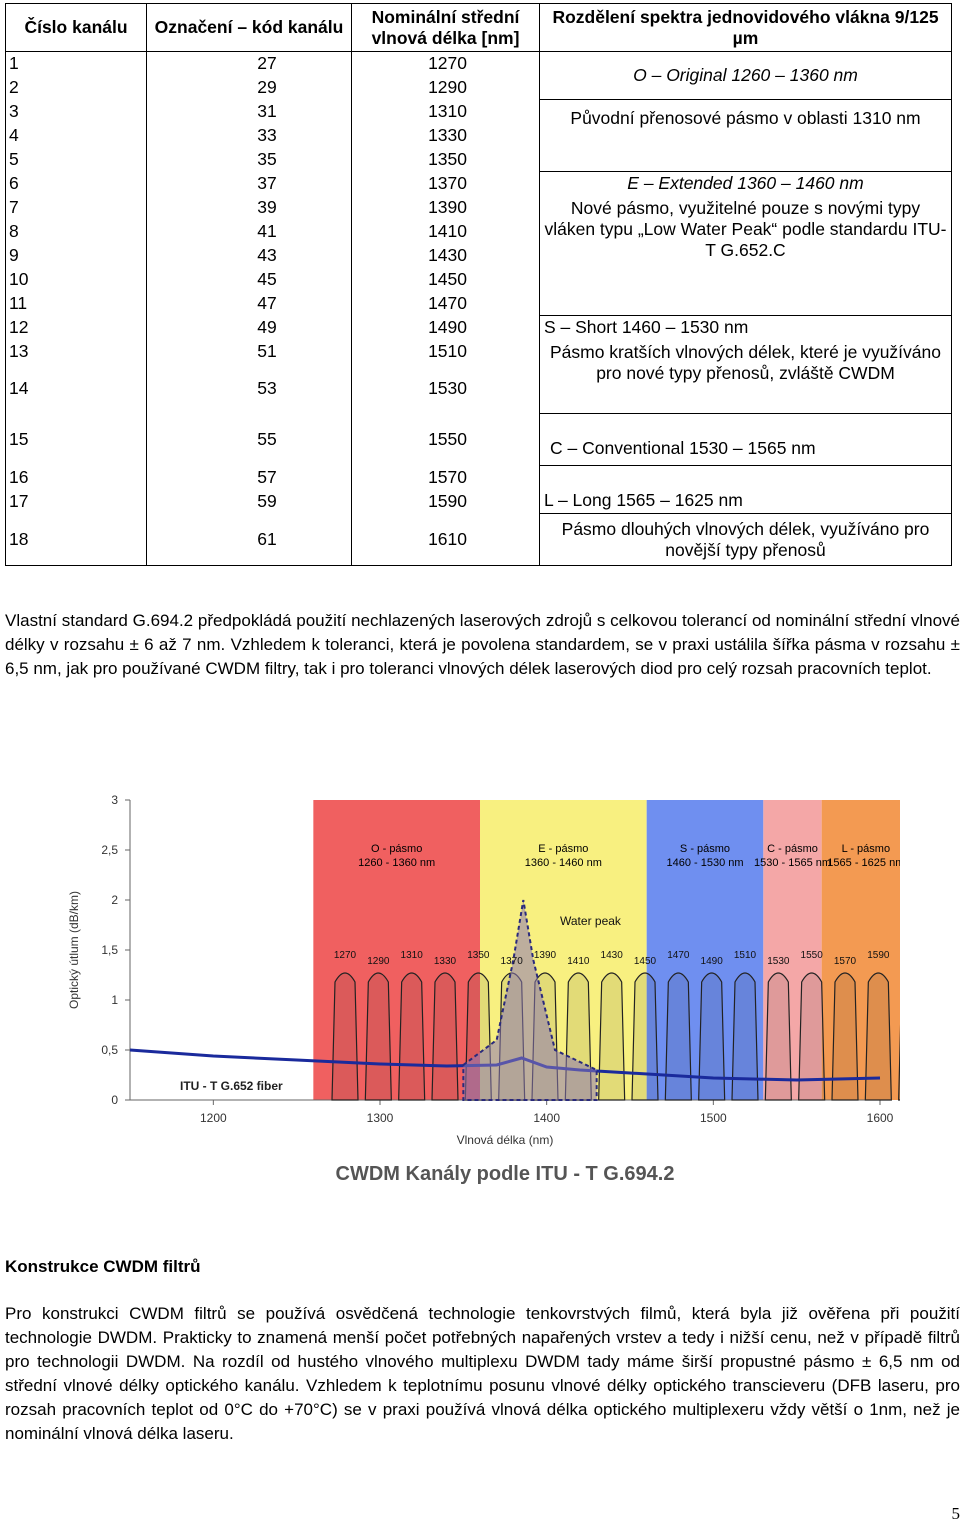 Image resolution: width=960 pixels, height=1528 pixels. What do you see at coordinates (76, 159) in the screenshot?
I see `channel-cell: 5` at bounding box center [76, 159].